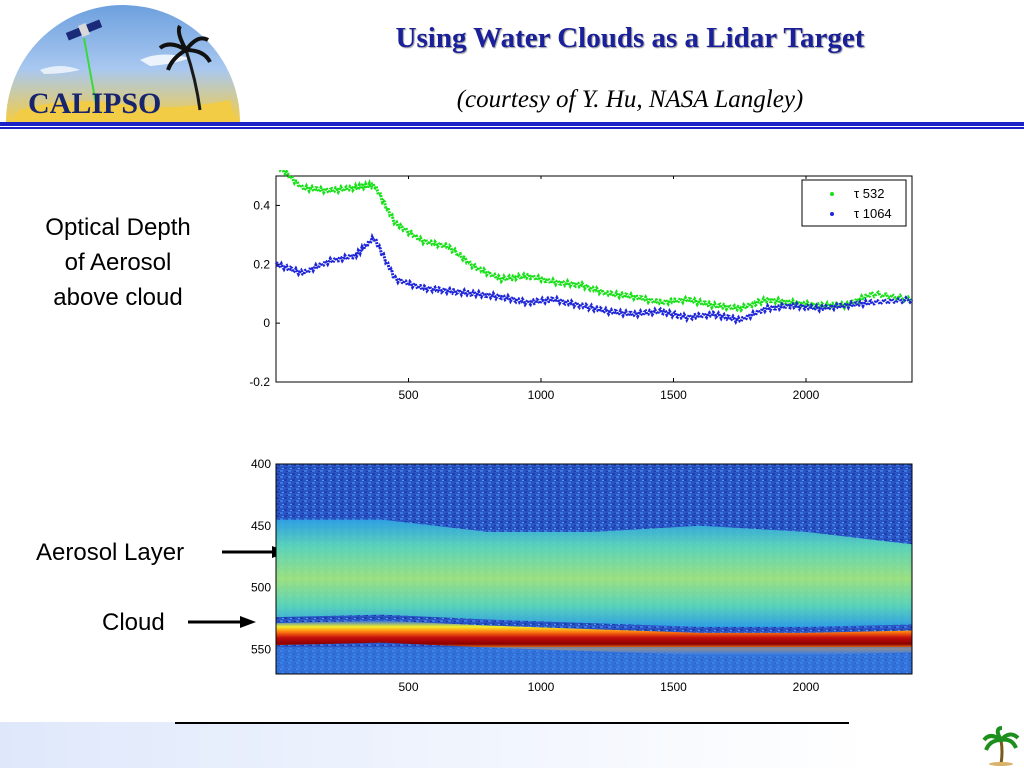 The height and width of the screenshot is (768, 1024). Describe the element at coordinates (261, 526) in the screenshot. I see `y-tick-label: 450` at that location.